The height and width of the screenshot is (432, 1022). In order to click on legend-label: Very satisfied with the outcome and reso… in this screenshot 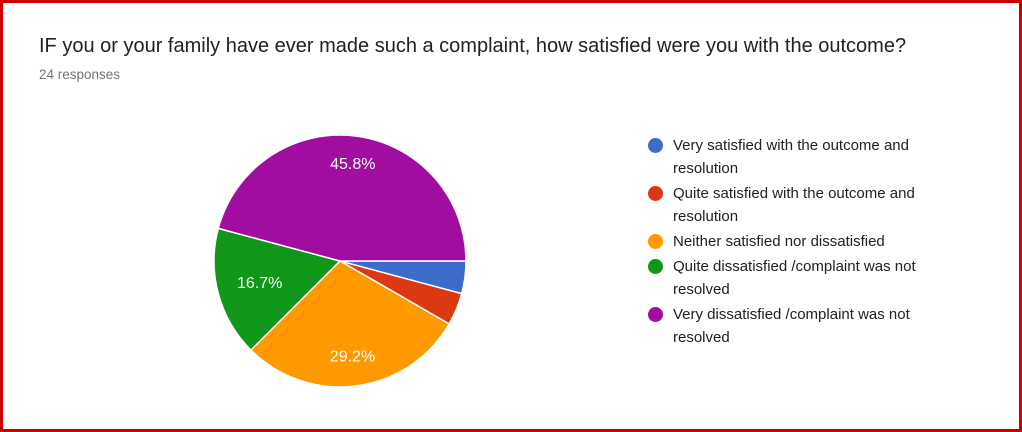, I will do `click(791, 157)`.